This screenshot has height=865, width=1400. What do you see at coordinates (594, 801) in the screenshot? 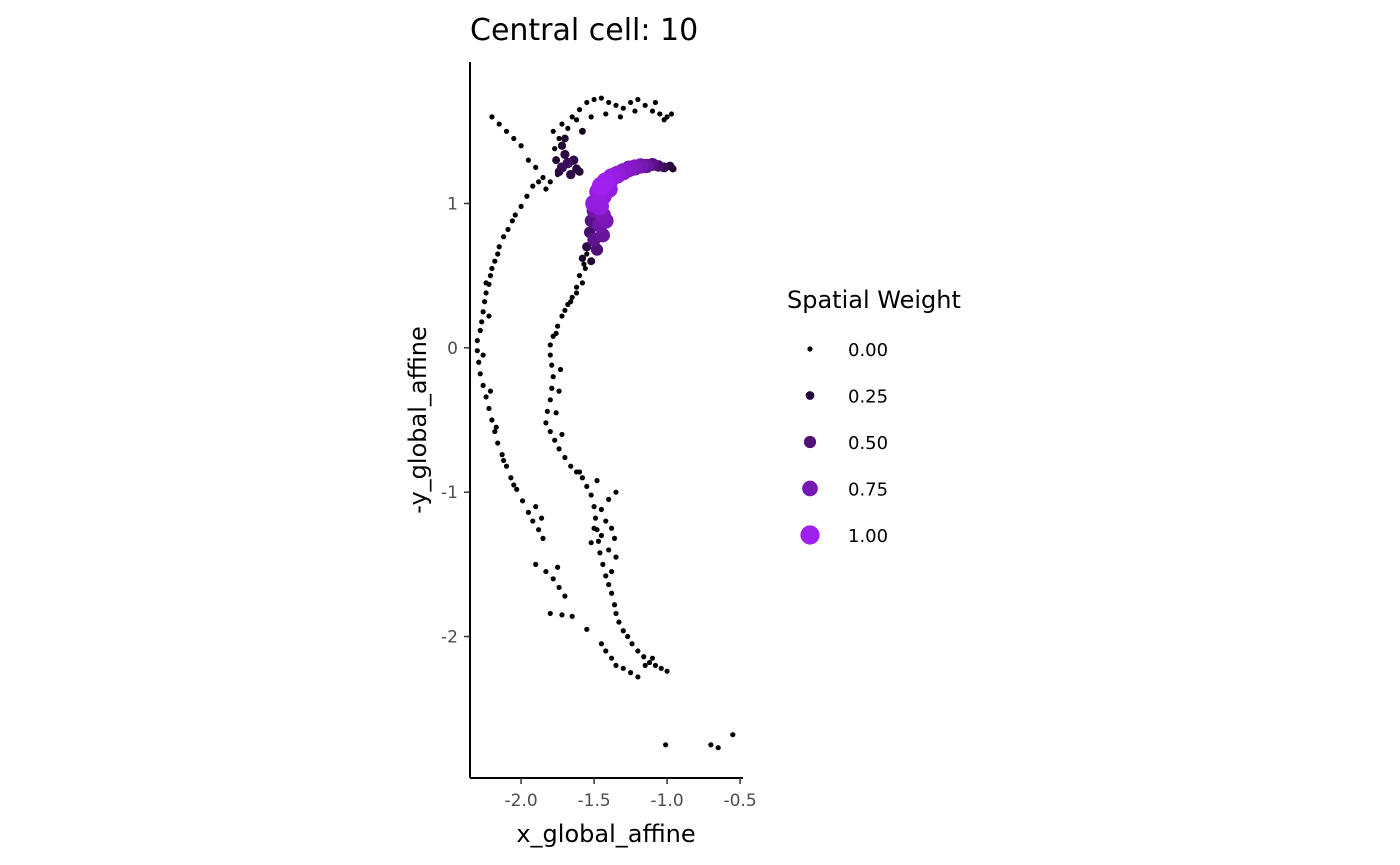
I see `x-tick-label: -1.5` at bounding box center [594, 801].